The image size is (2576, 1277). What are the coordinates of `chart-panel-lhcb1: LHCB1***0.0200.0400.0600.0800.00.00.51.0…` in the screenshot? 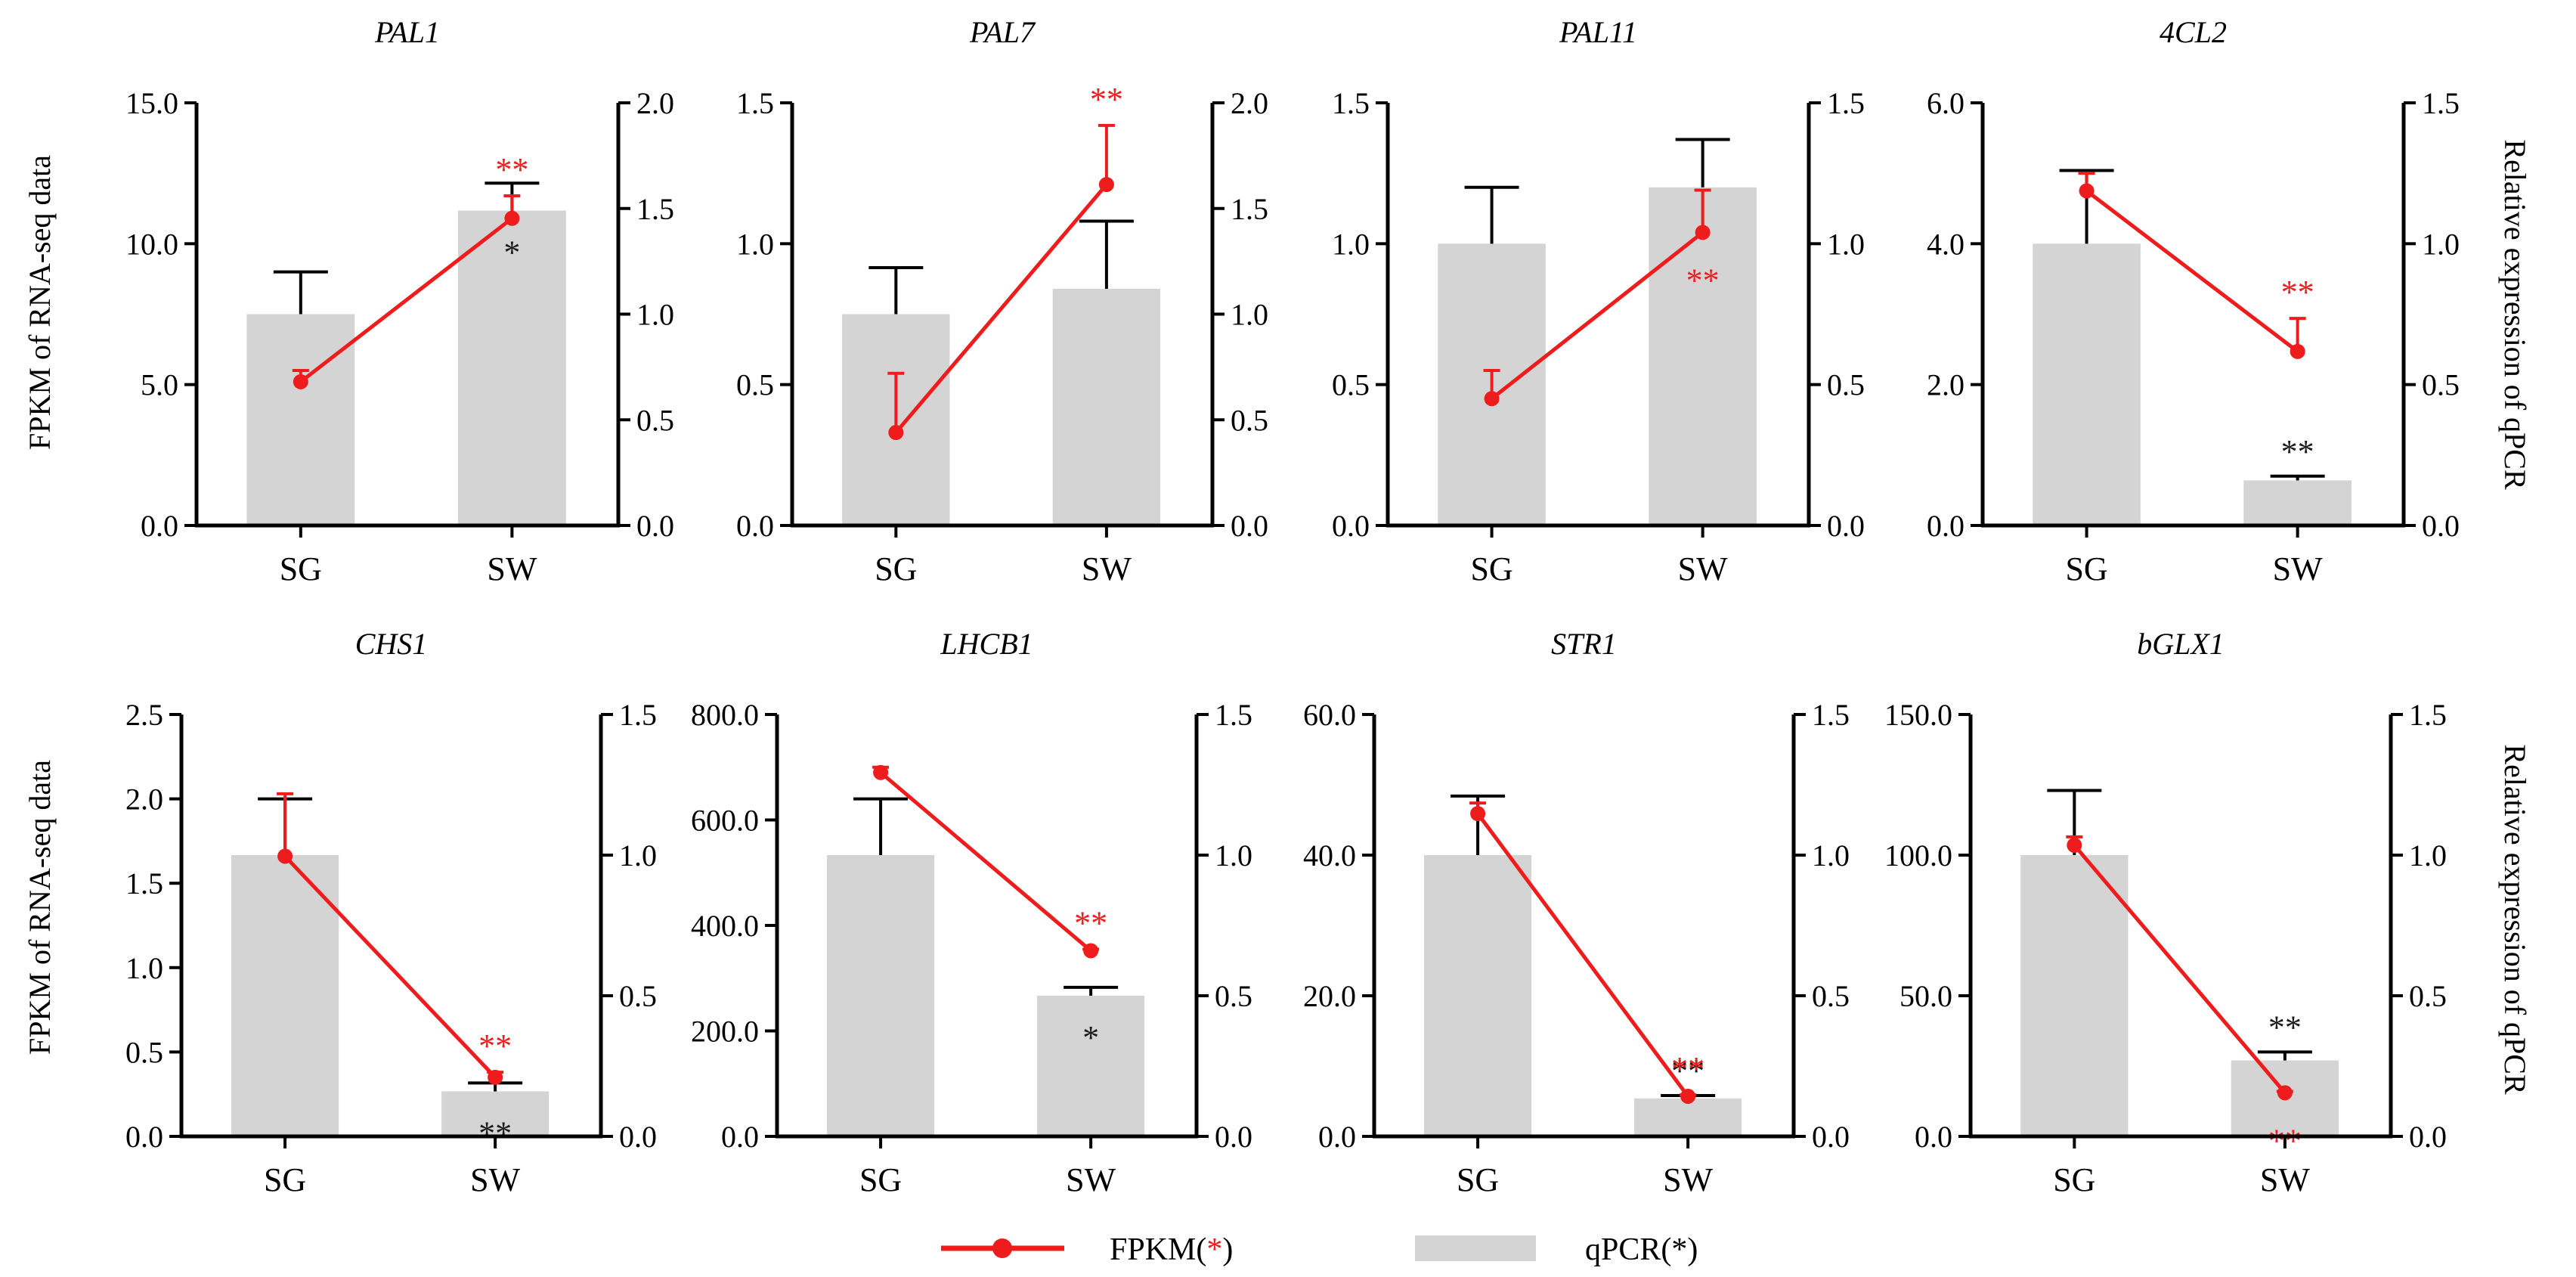 It's located at (971, 912).